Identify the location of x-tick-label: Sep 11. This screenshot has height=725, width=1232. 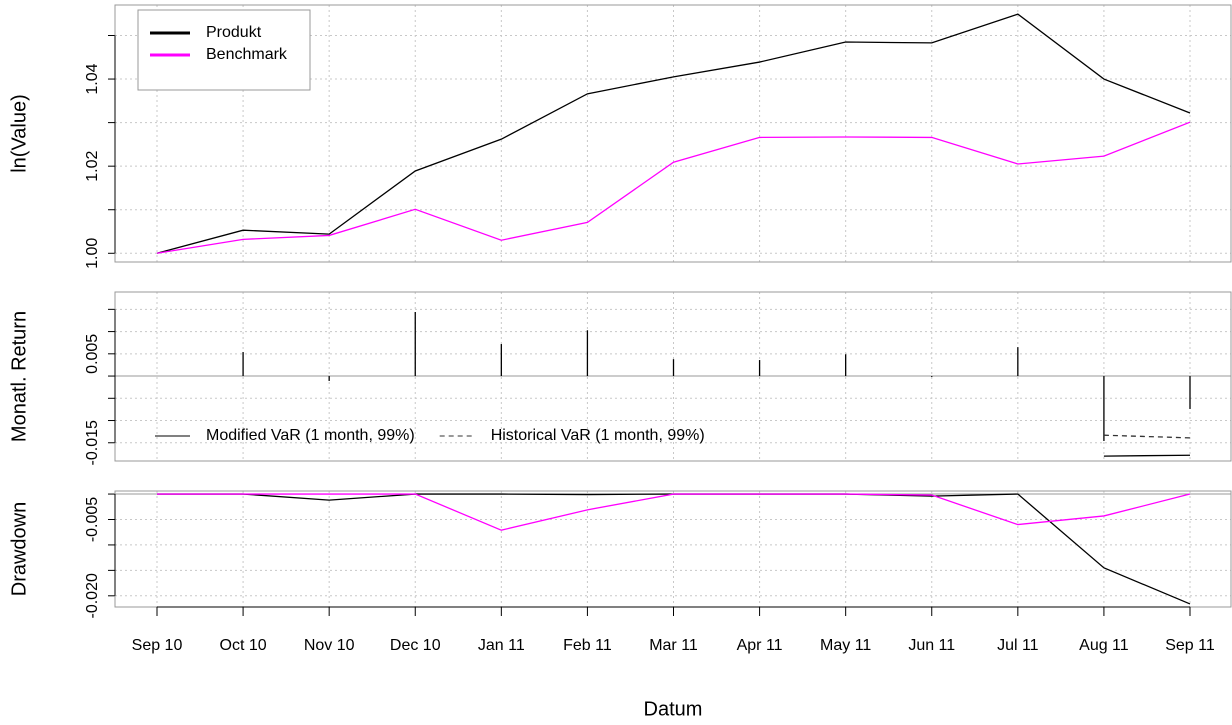
(1190, 645).